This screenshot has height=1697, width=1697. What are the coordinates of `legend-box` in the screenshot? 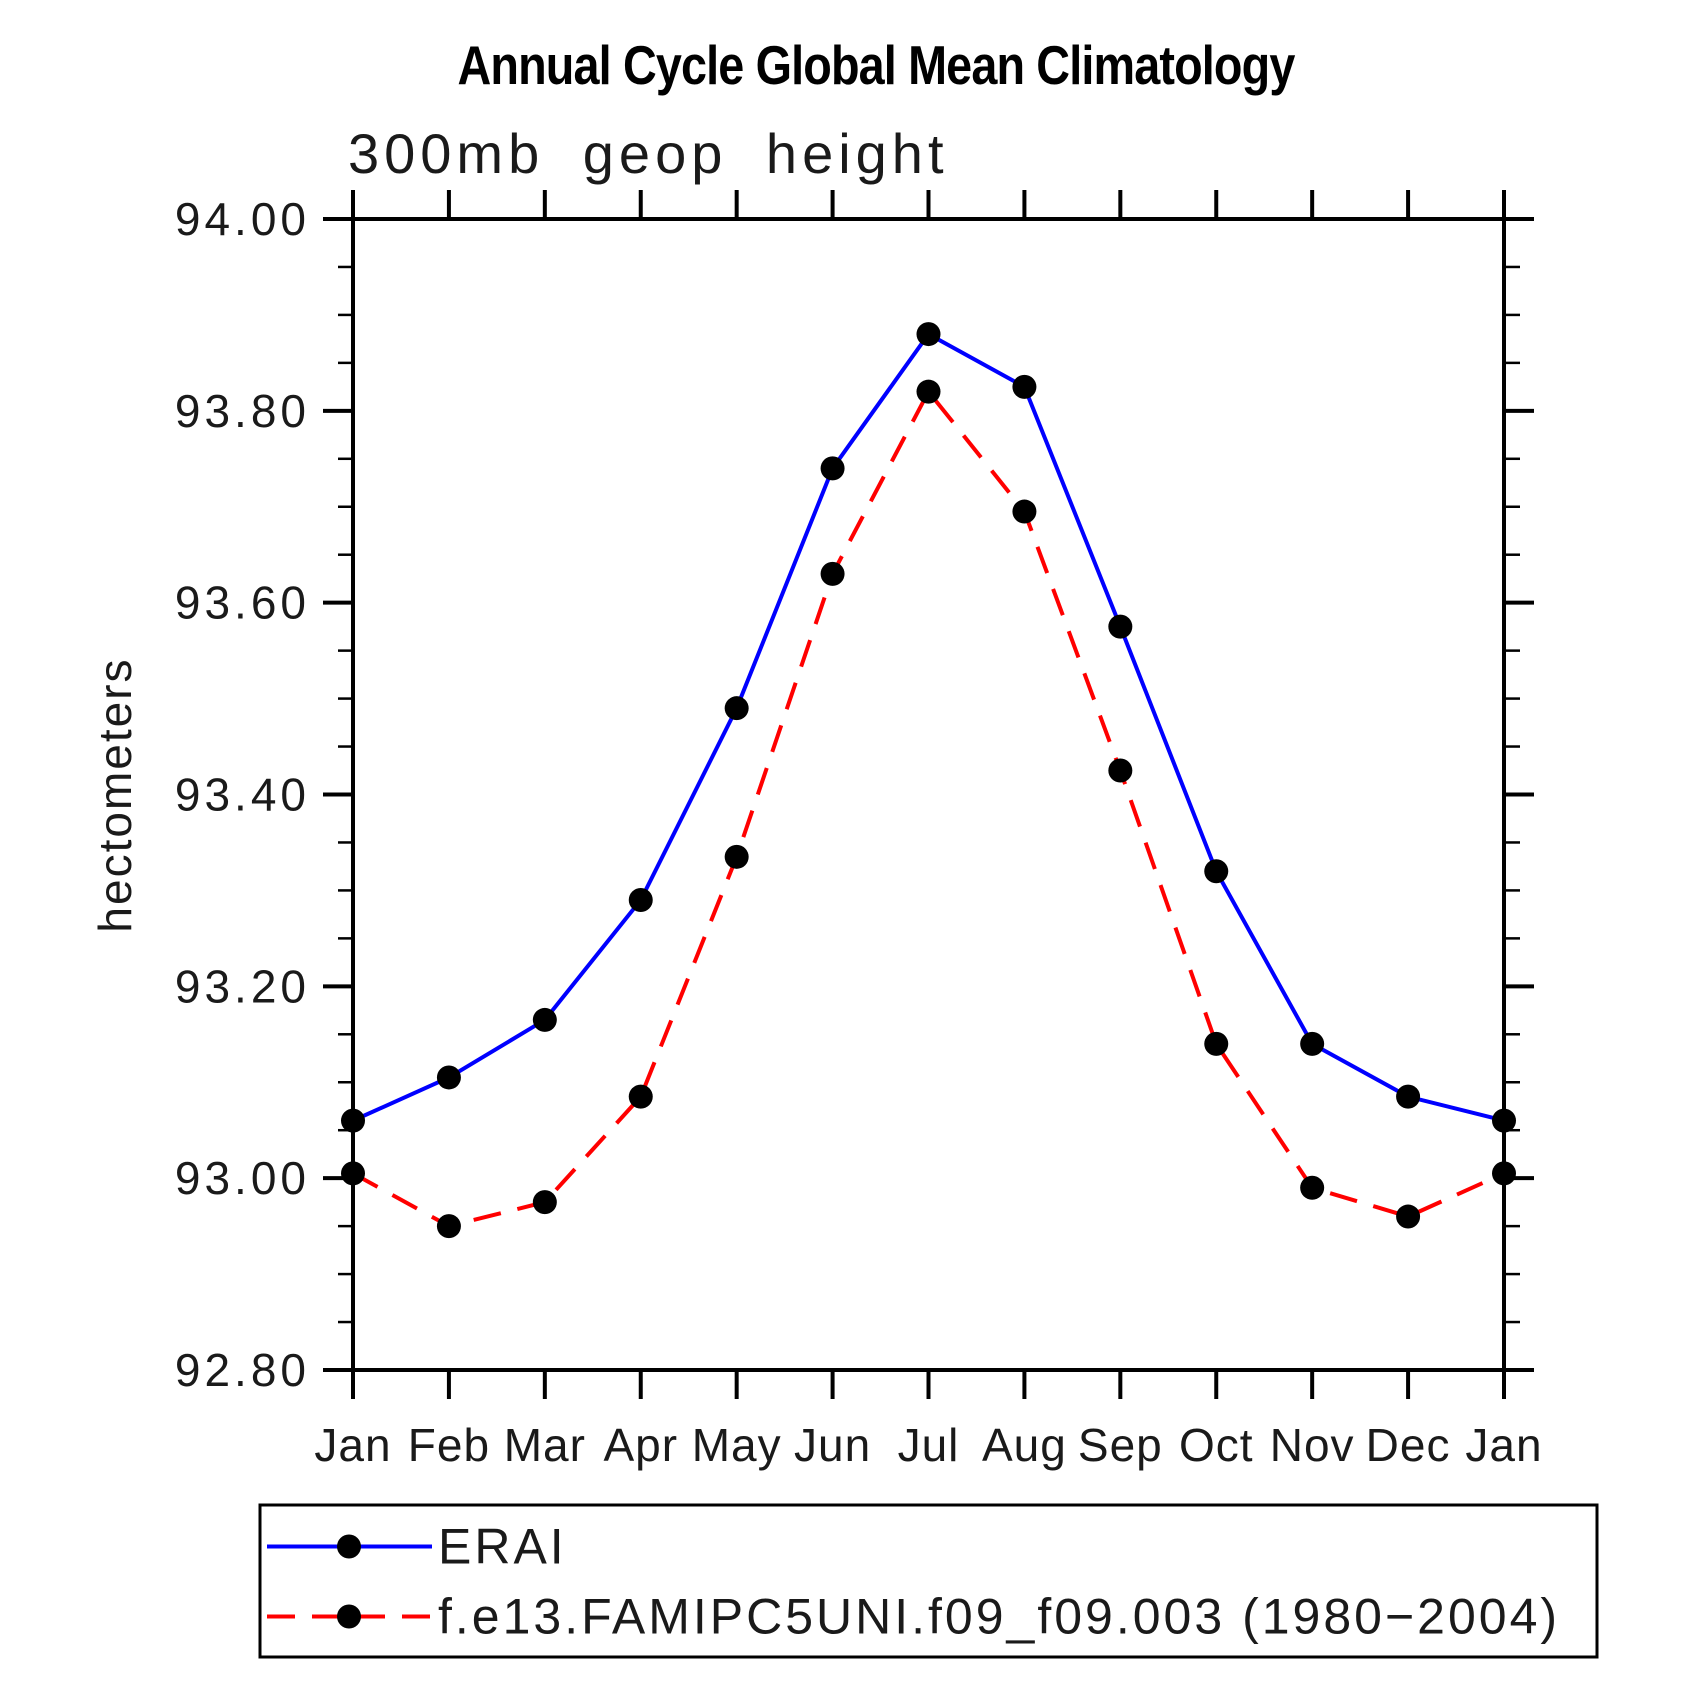 It's located at (928, 1581).